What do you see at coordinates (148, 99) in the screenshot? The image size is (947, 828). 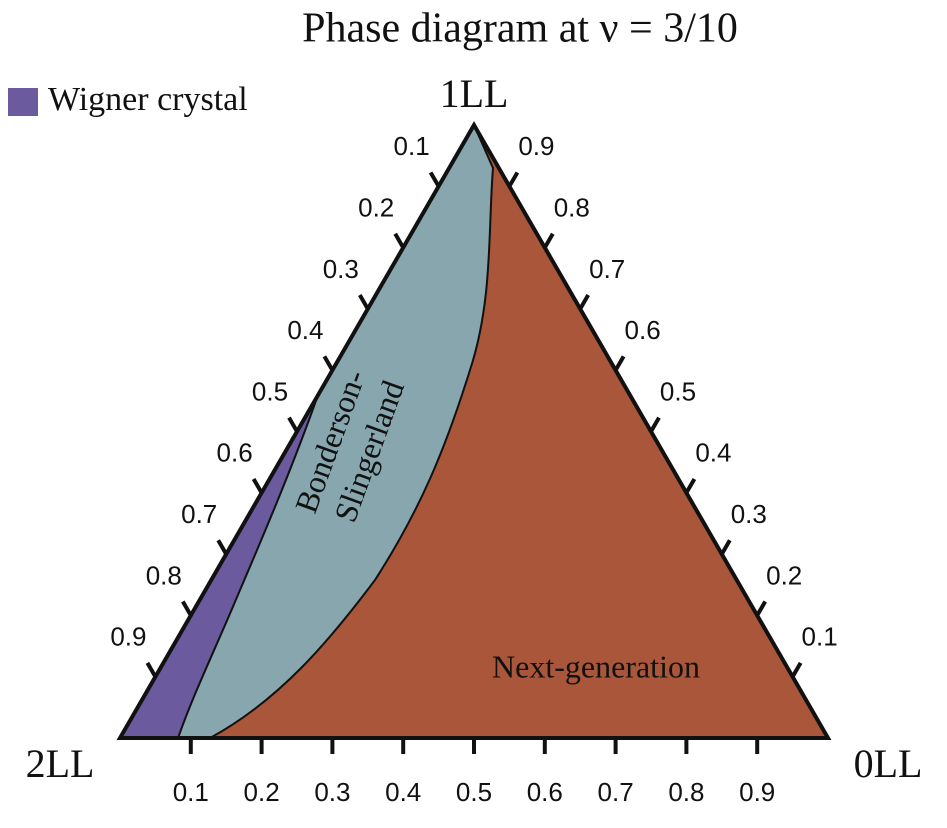 I see `legend-label: Wigner crystal` at bounding box center [148, 99].